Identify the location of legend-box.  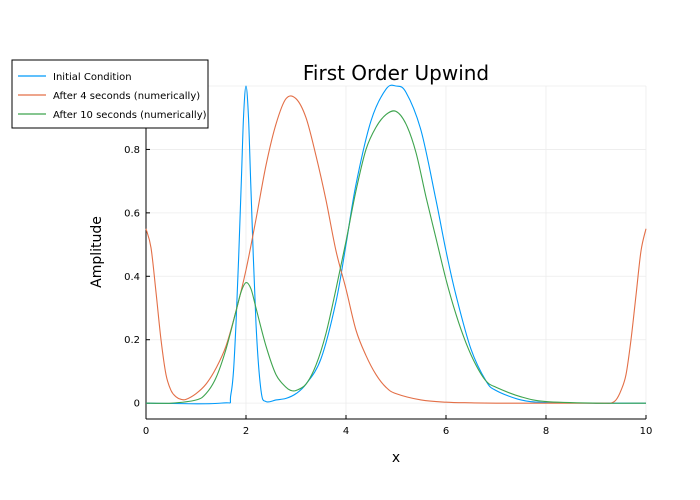
(110, 94).